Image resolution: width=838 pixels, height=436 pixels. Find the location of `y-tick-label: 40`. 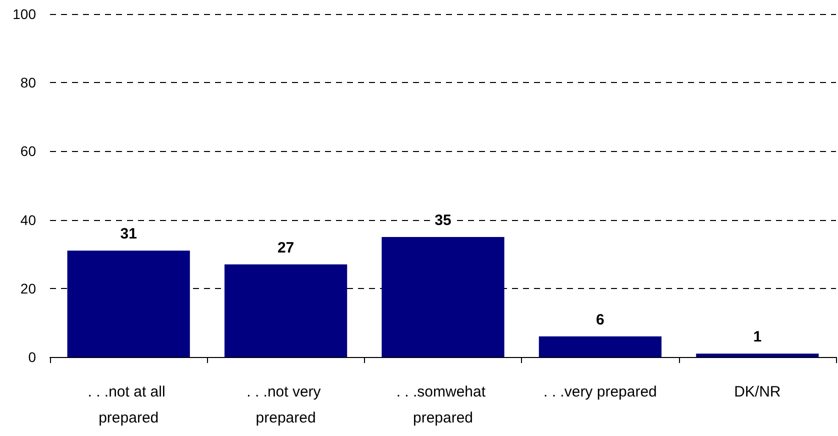

y-tick-label: 40 is located at coordinates (28, 220).